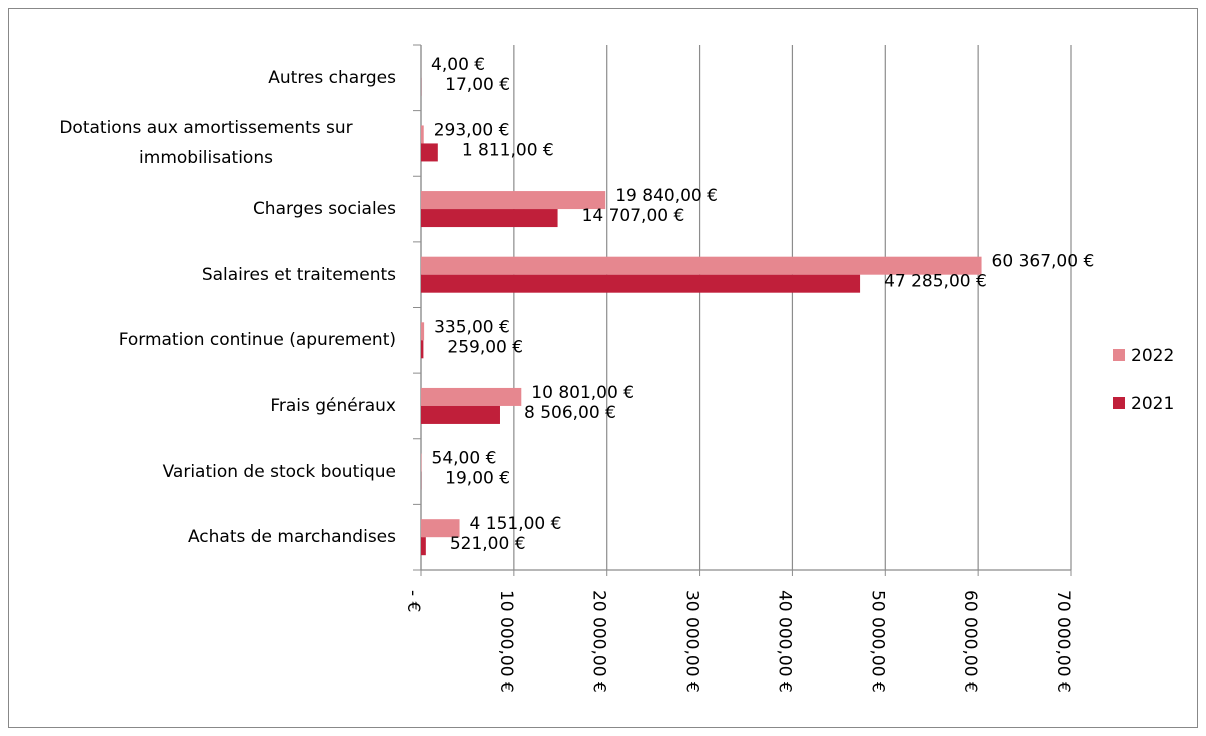 The width and height of the screenshot is (1206, 736). I want to click on legend-label: 2021, so click(1152, 404).